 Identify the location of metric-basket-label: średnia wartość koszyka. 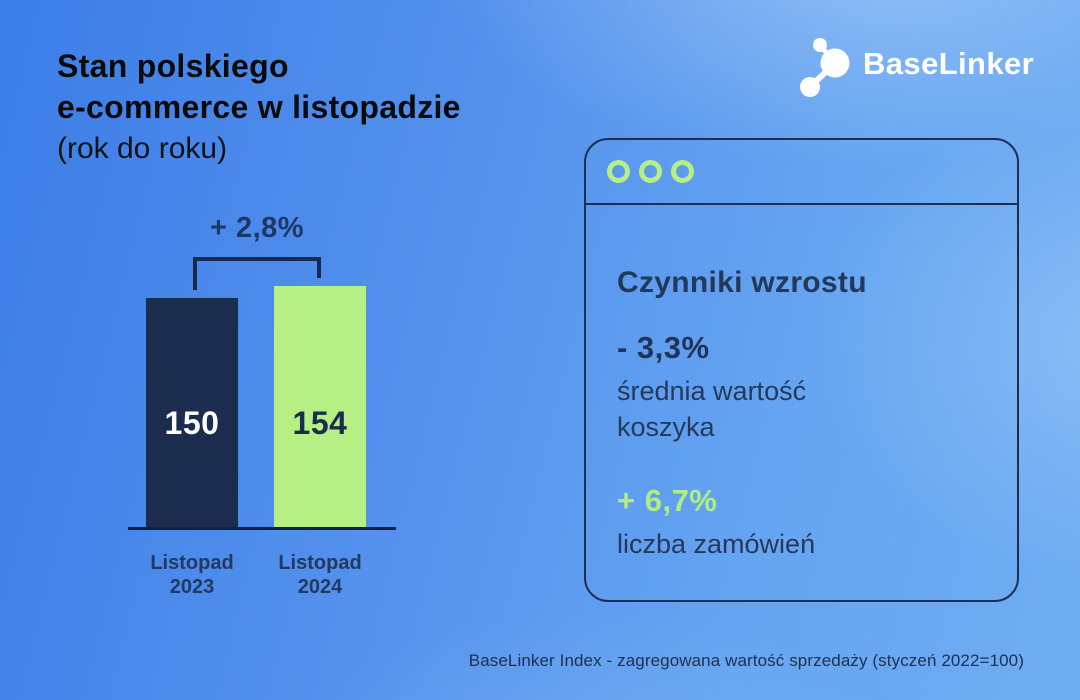
(712, 409).